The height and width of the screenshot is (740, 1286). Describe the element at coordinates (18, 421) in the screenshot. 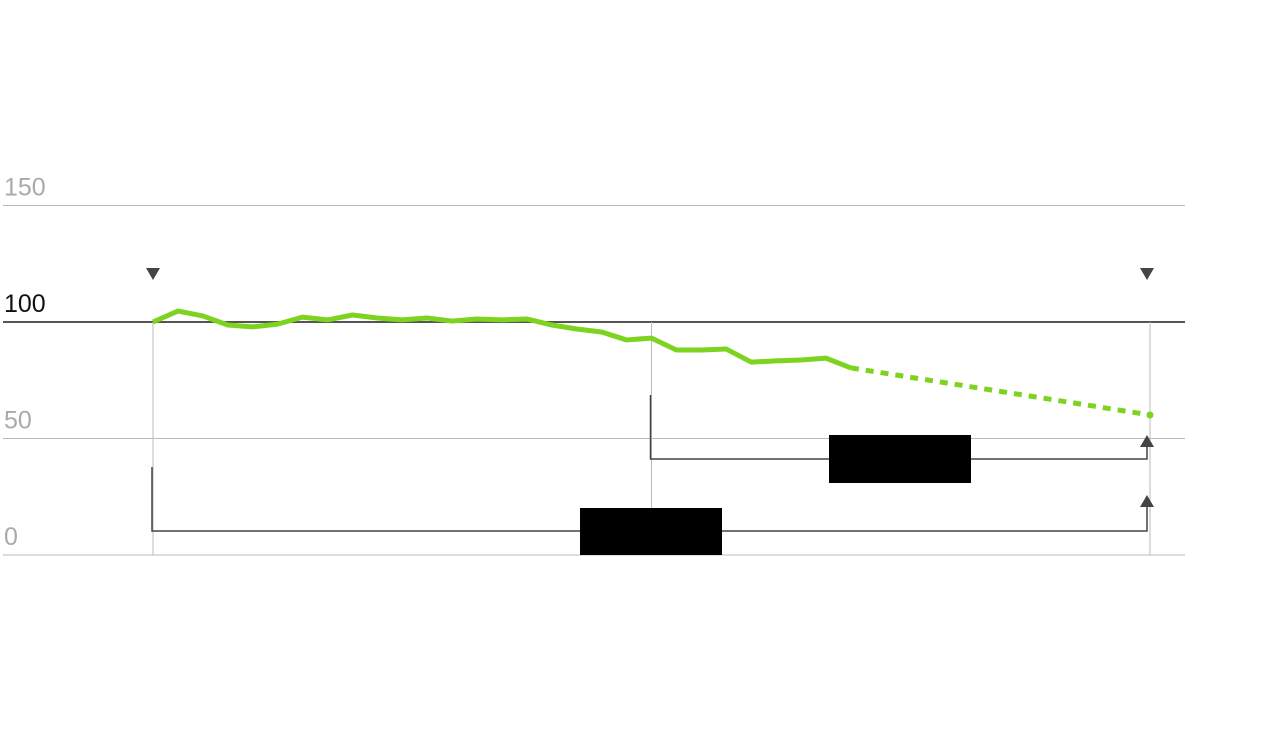

I see `y-tick-label: 50` at that location.